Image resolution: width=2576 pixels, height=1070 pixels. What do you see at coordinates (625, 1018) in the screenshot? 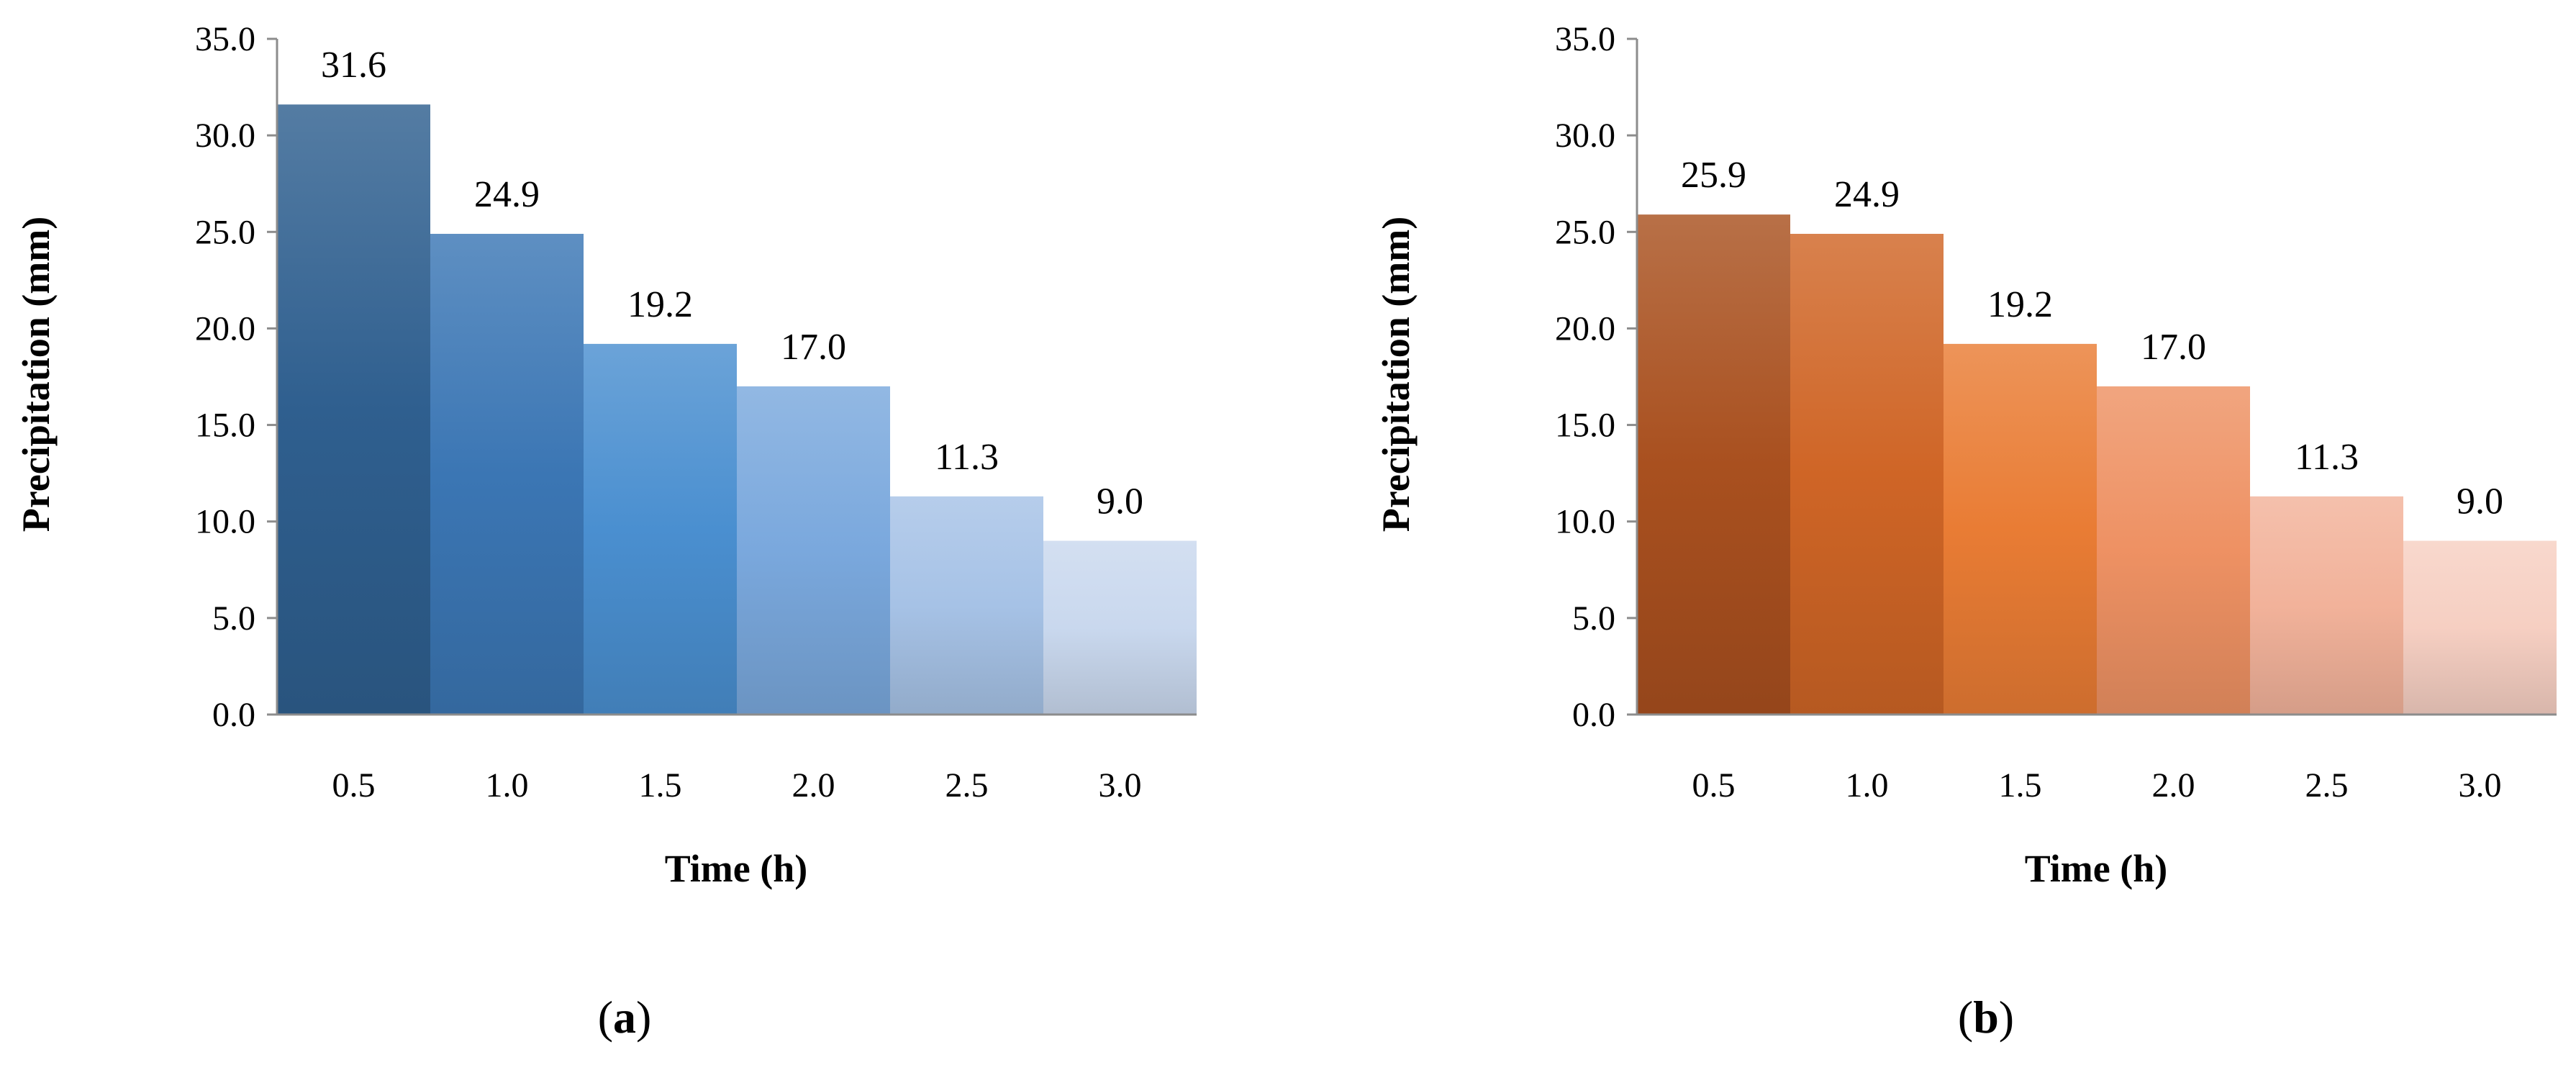
I see `chart-a-panel-label: (a)` at bounding box center [625, 1018].